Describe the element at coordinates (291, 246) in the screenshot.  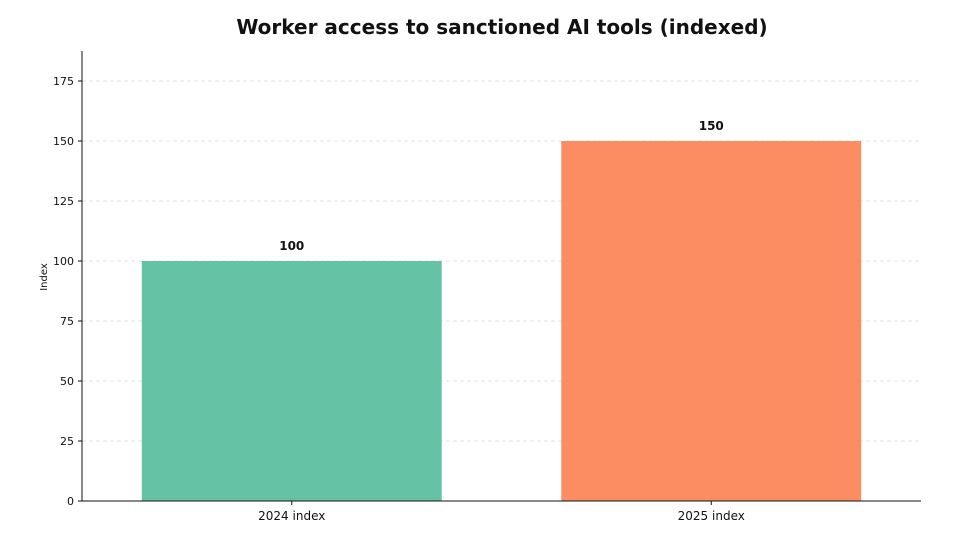
I see `data-label-0: 100` at that location.